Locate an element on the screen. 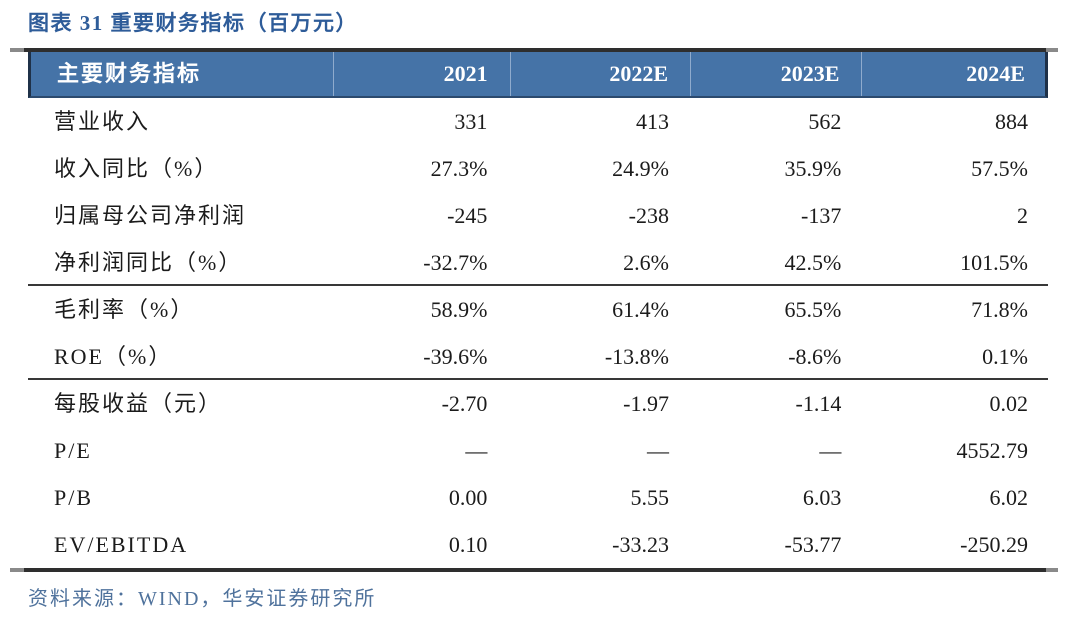  row-label: EV/EBITDA is located at coordinates (121, 544).